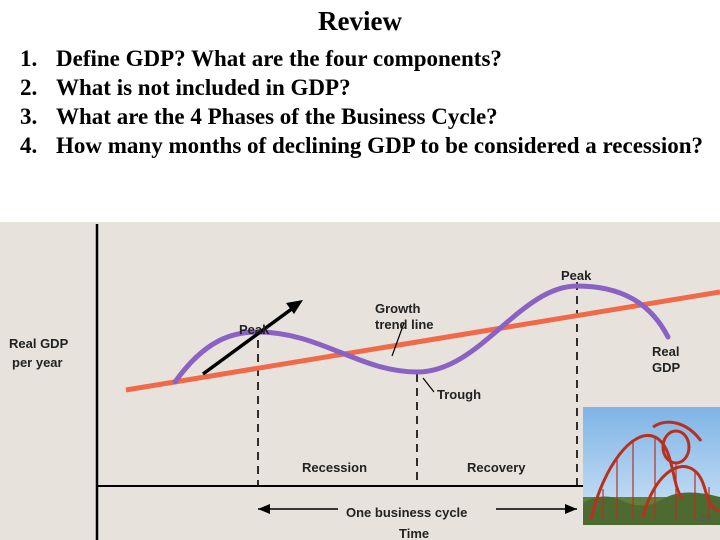 This screenshot has height=540, width=720. What do you see at coordinates (459, 394) in the screenshot?
I see `trough-label: Trough` at bounding box center [459, 394].